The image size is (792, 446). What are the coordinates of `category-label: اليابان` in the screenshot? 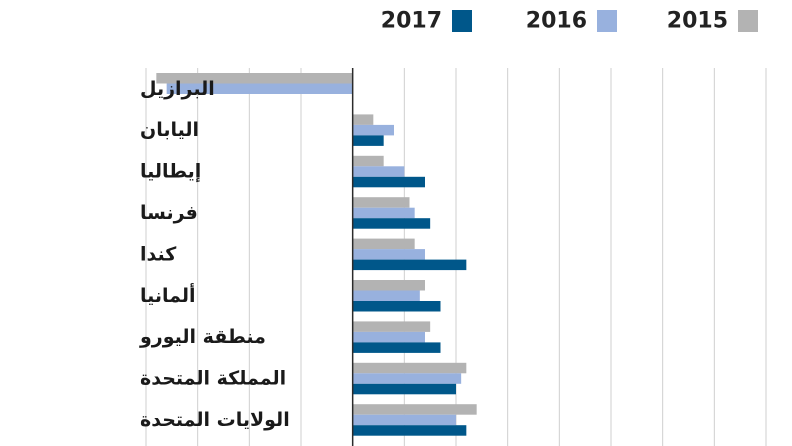 It's located at (169, 130).